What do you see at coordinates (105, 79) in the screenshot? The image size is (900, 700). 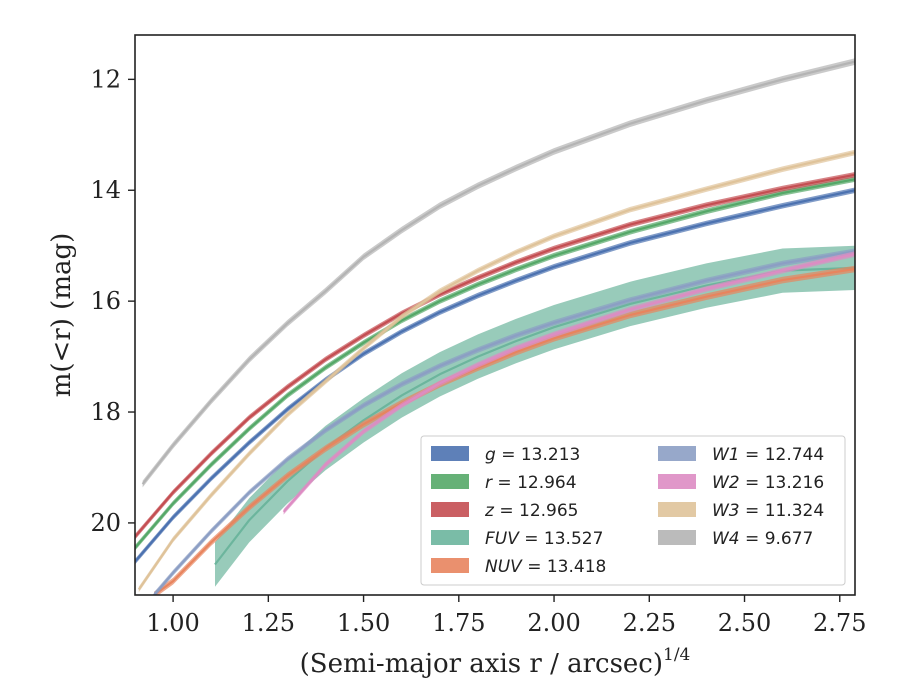 I see `y-tick-label: 12` at bounding box center [105, 79].